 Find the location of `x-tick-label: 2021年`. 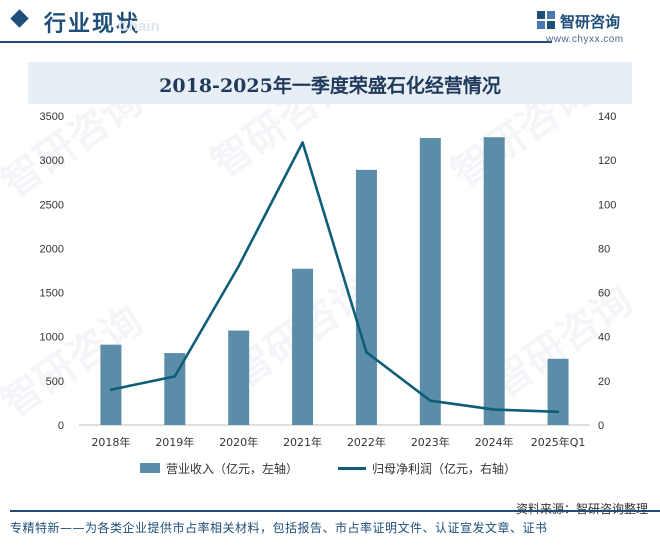

x-tick-label: 2021年 is located at coordinates (302, 442).